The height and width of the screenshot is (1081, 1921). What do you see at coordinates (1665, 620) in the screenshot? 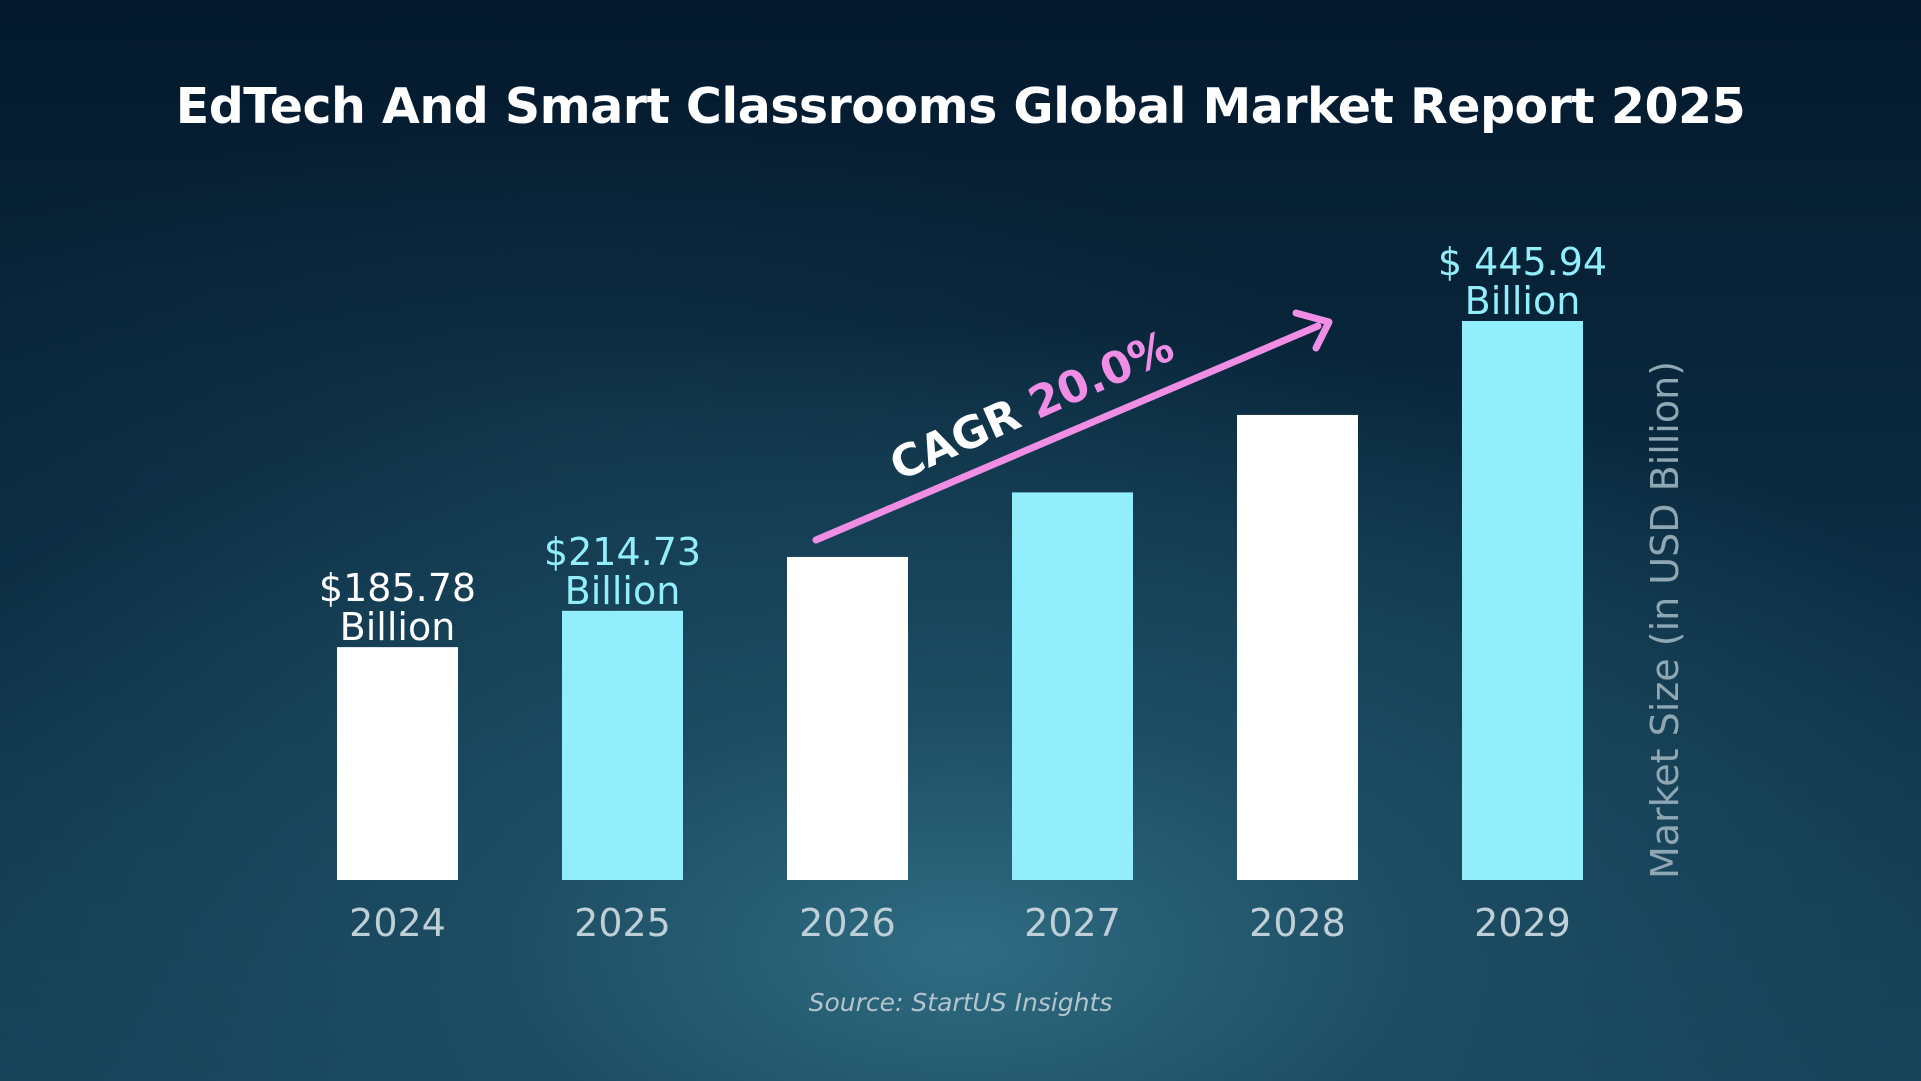
I see `y-axis-label: Market Size (in USD Billion)` at bounding box center [1665, 620].